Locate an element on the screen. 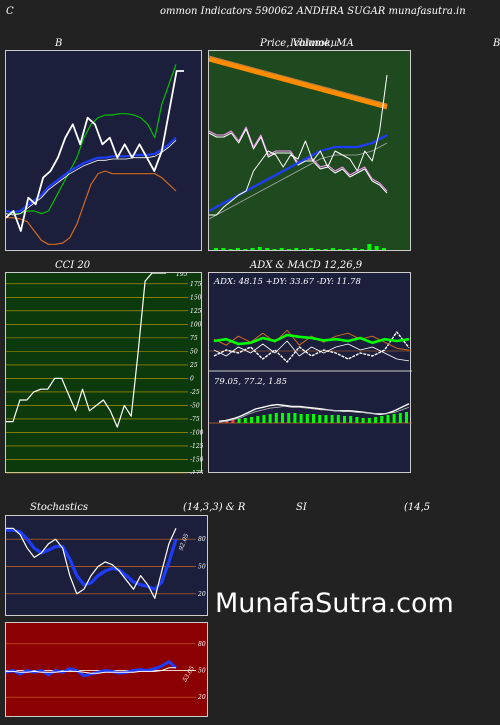 The image size is (500, 725). cci-tick-label: 50 is located at coordinates (194, 351).